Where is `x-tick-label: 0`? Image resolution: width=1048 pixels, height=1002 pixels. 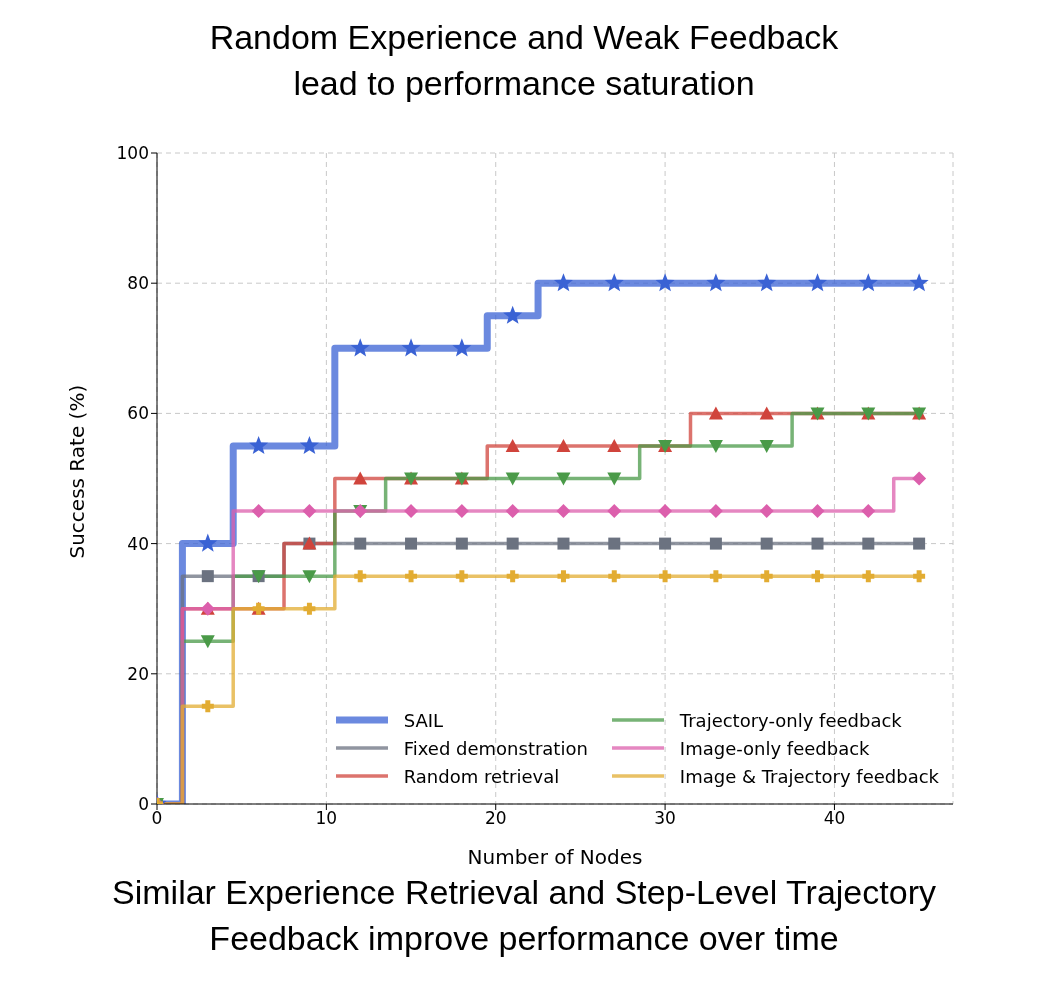
x-tick-label: 0 is located at coordinates (157, 818).